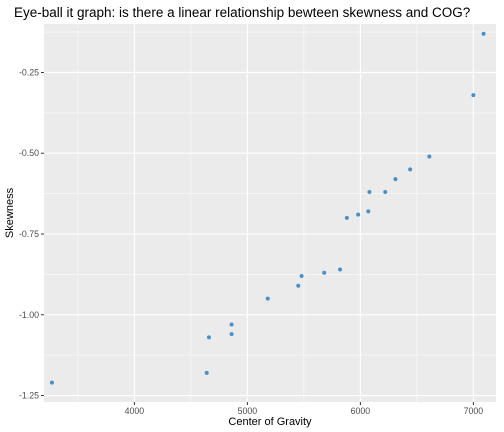 The width and height of the screenshot is (504, 432). Describe the element at coordinates (474, 411) in the screenshot. I see `x-tick-label: 7000` at that location.